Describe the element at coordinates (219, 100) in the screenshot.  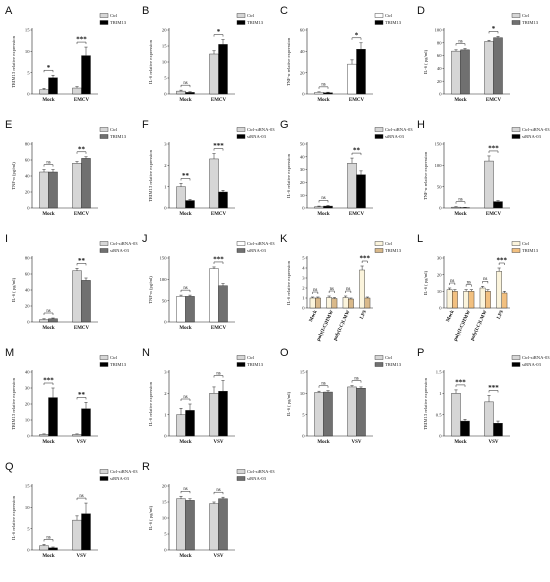
I see `x-category-label: EMCV` at that location.